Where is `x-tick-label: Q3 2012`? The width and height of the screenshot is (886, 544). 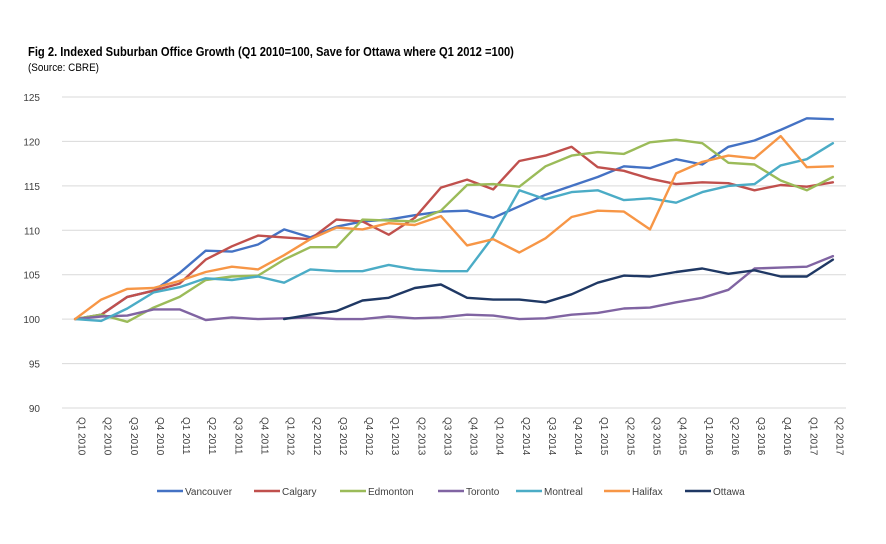 x-tick-label: Q3 2012 is located at coordinates (342, 436).